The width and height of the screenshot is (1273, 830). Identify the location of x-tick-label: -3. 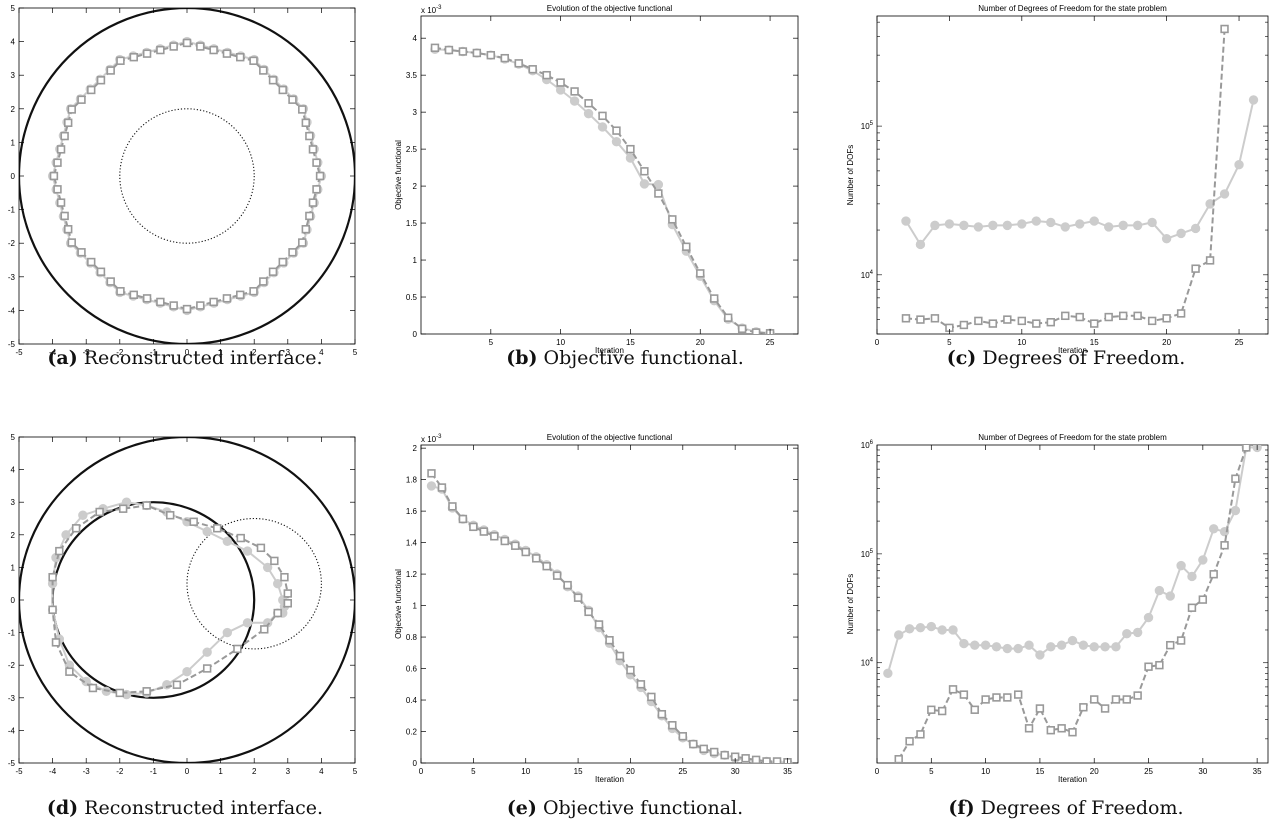
(87, 352).